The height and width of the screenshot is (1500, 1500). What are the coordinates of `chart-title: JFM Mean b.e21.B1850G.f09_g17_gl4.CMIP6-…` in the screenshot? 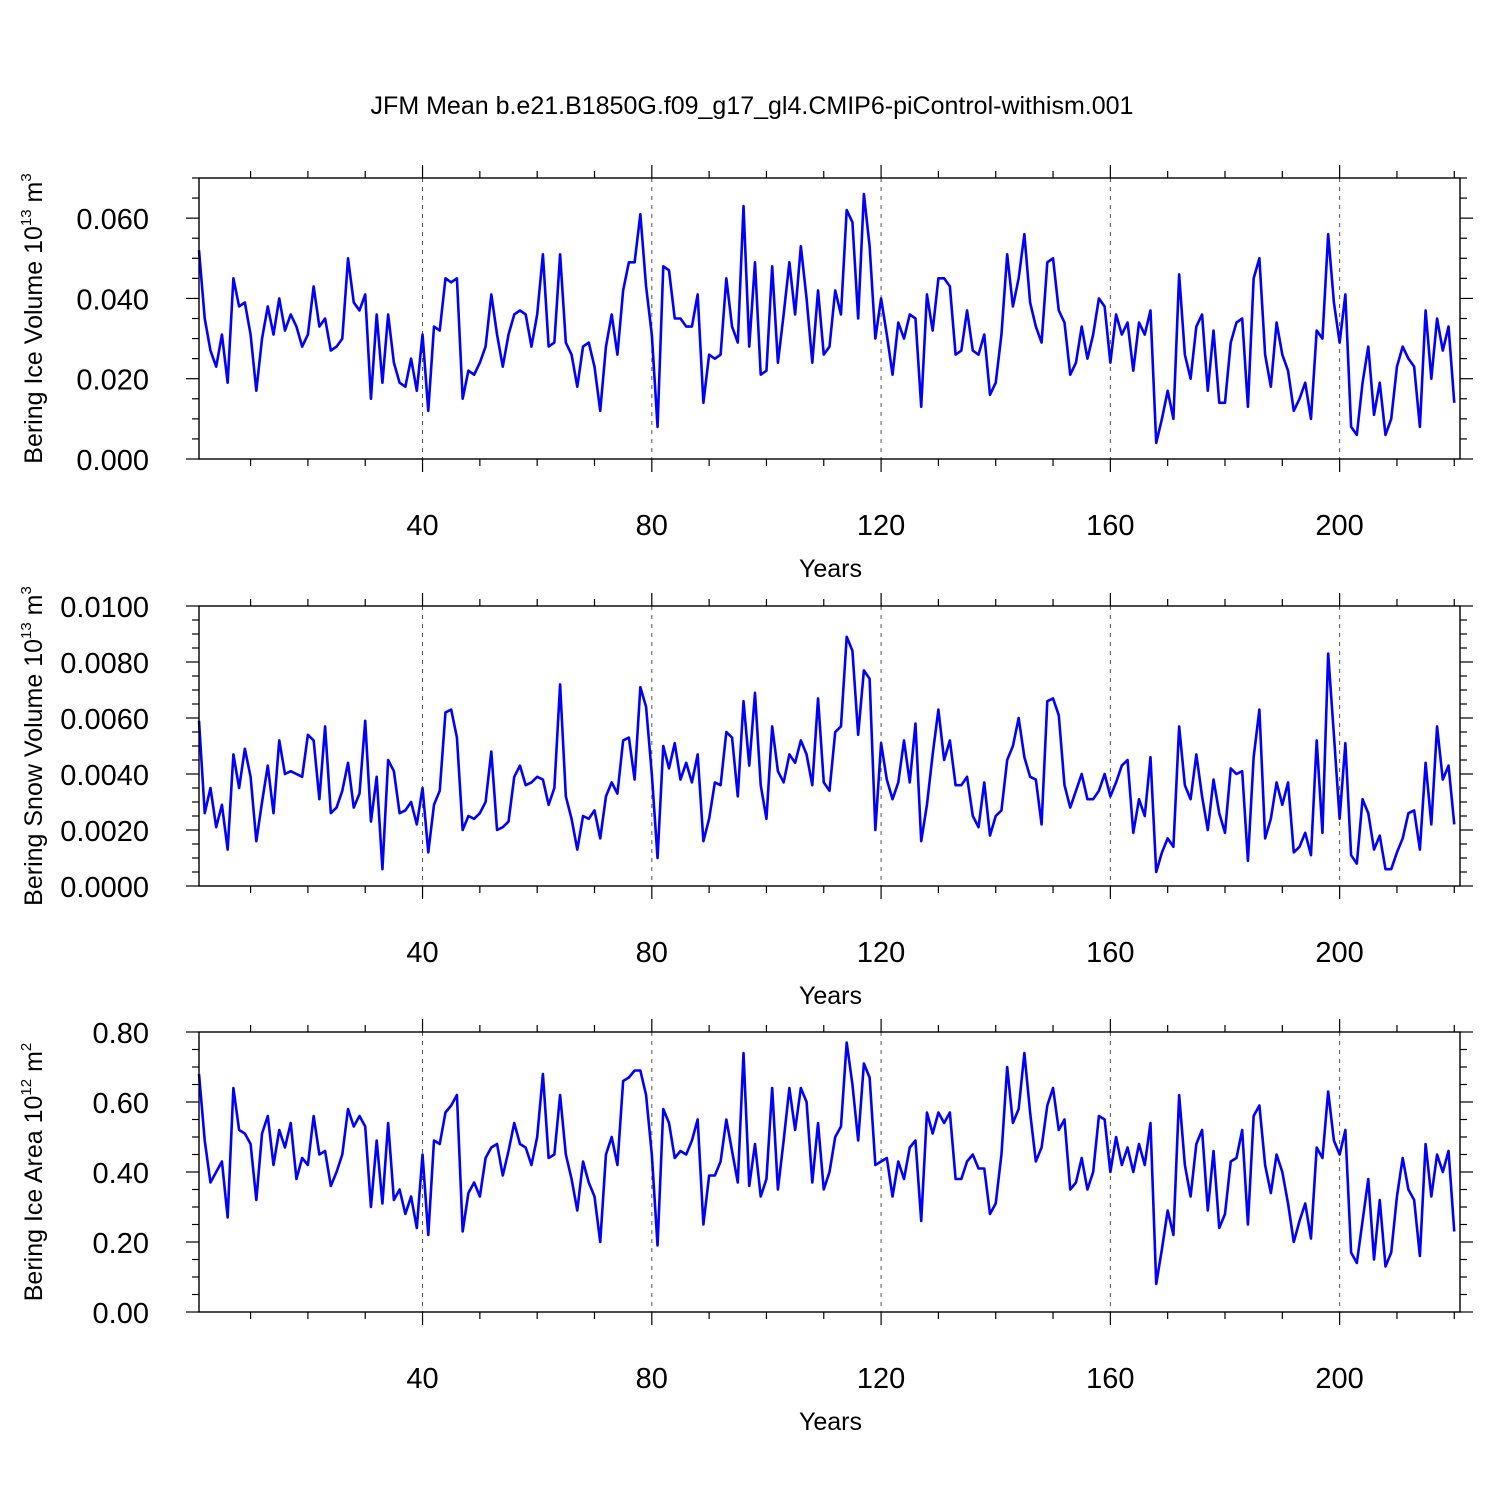 It's located at (752, 106).